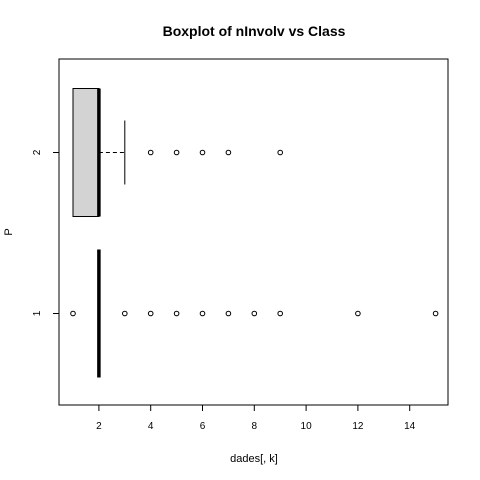 The image size is (480, 480). I want to click on x-tick-label: 10, so click(307, 426).